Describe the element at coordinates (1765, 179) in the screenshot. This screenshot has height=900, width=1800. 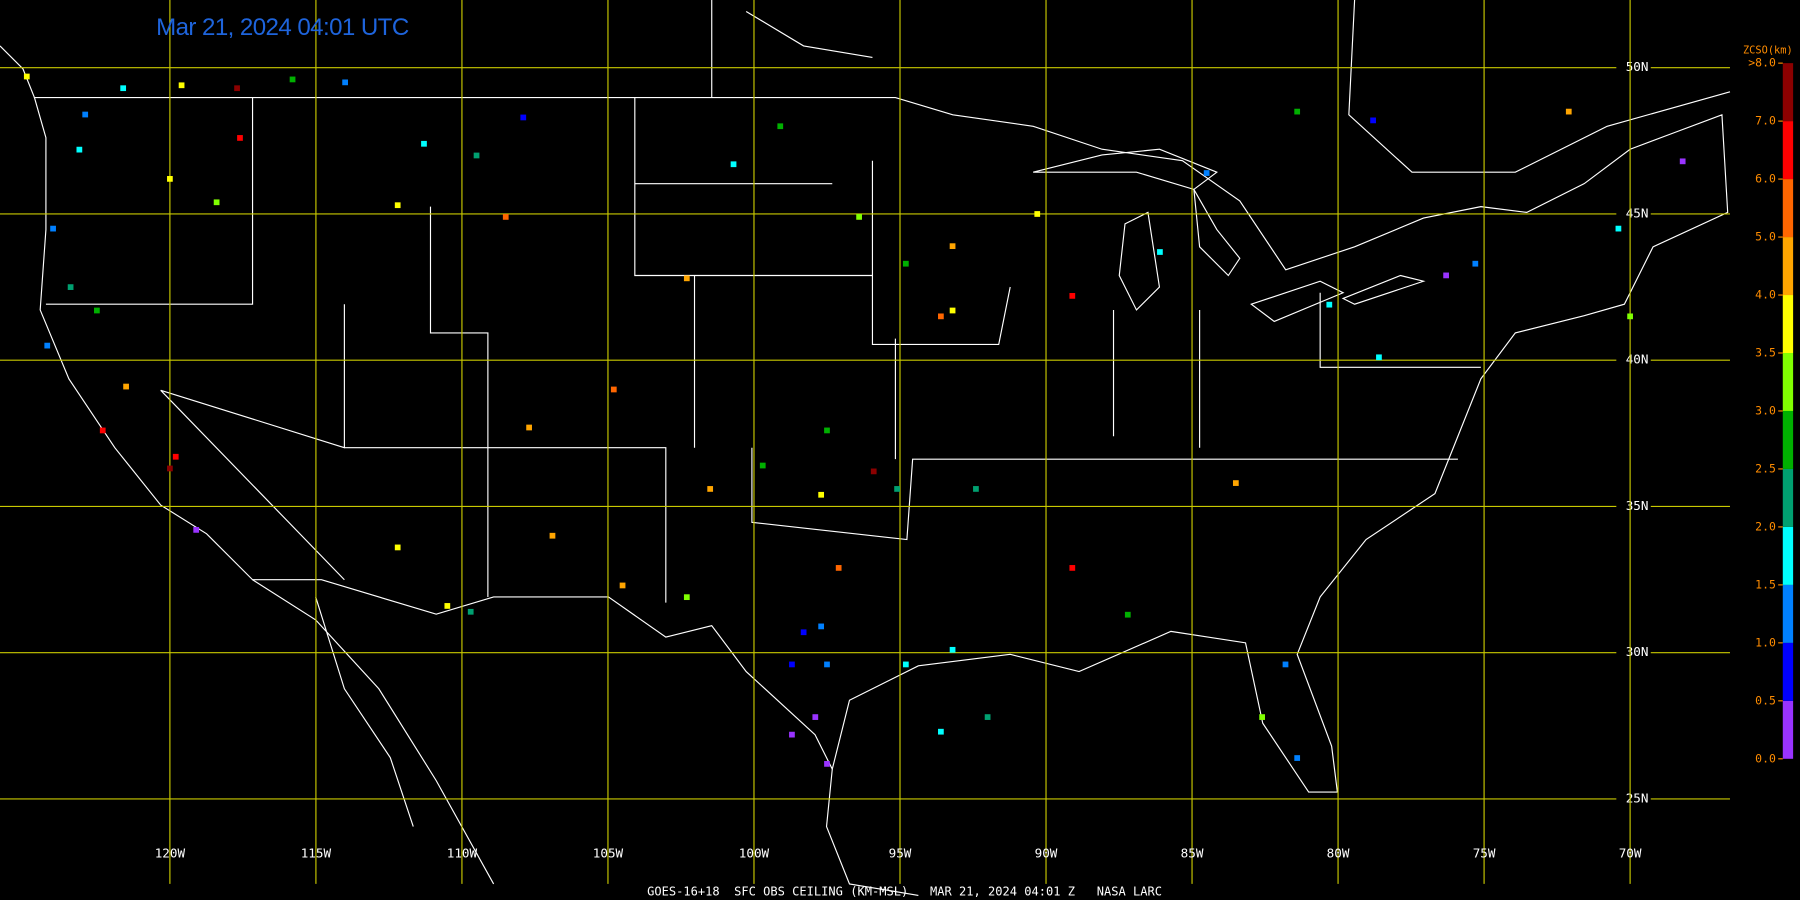
I see `colorbar-label: 6.0` at that location.